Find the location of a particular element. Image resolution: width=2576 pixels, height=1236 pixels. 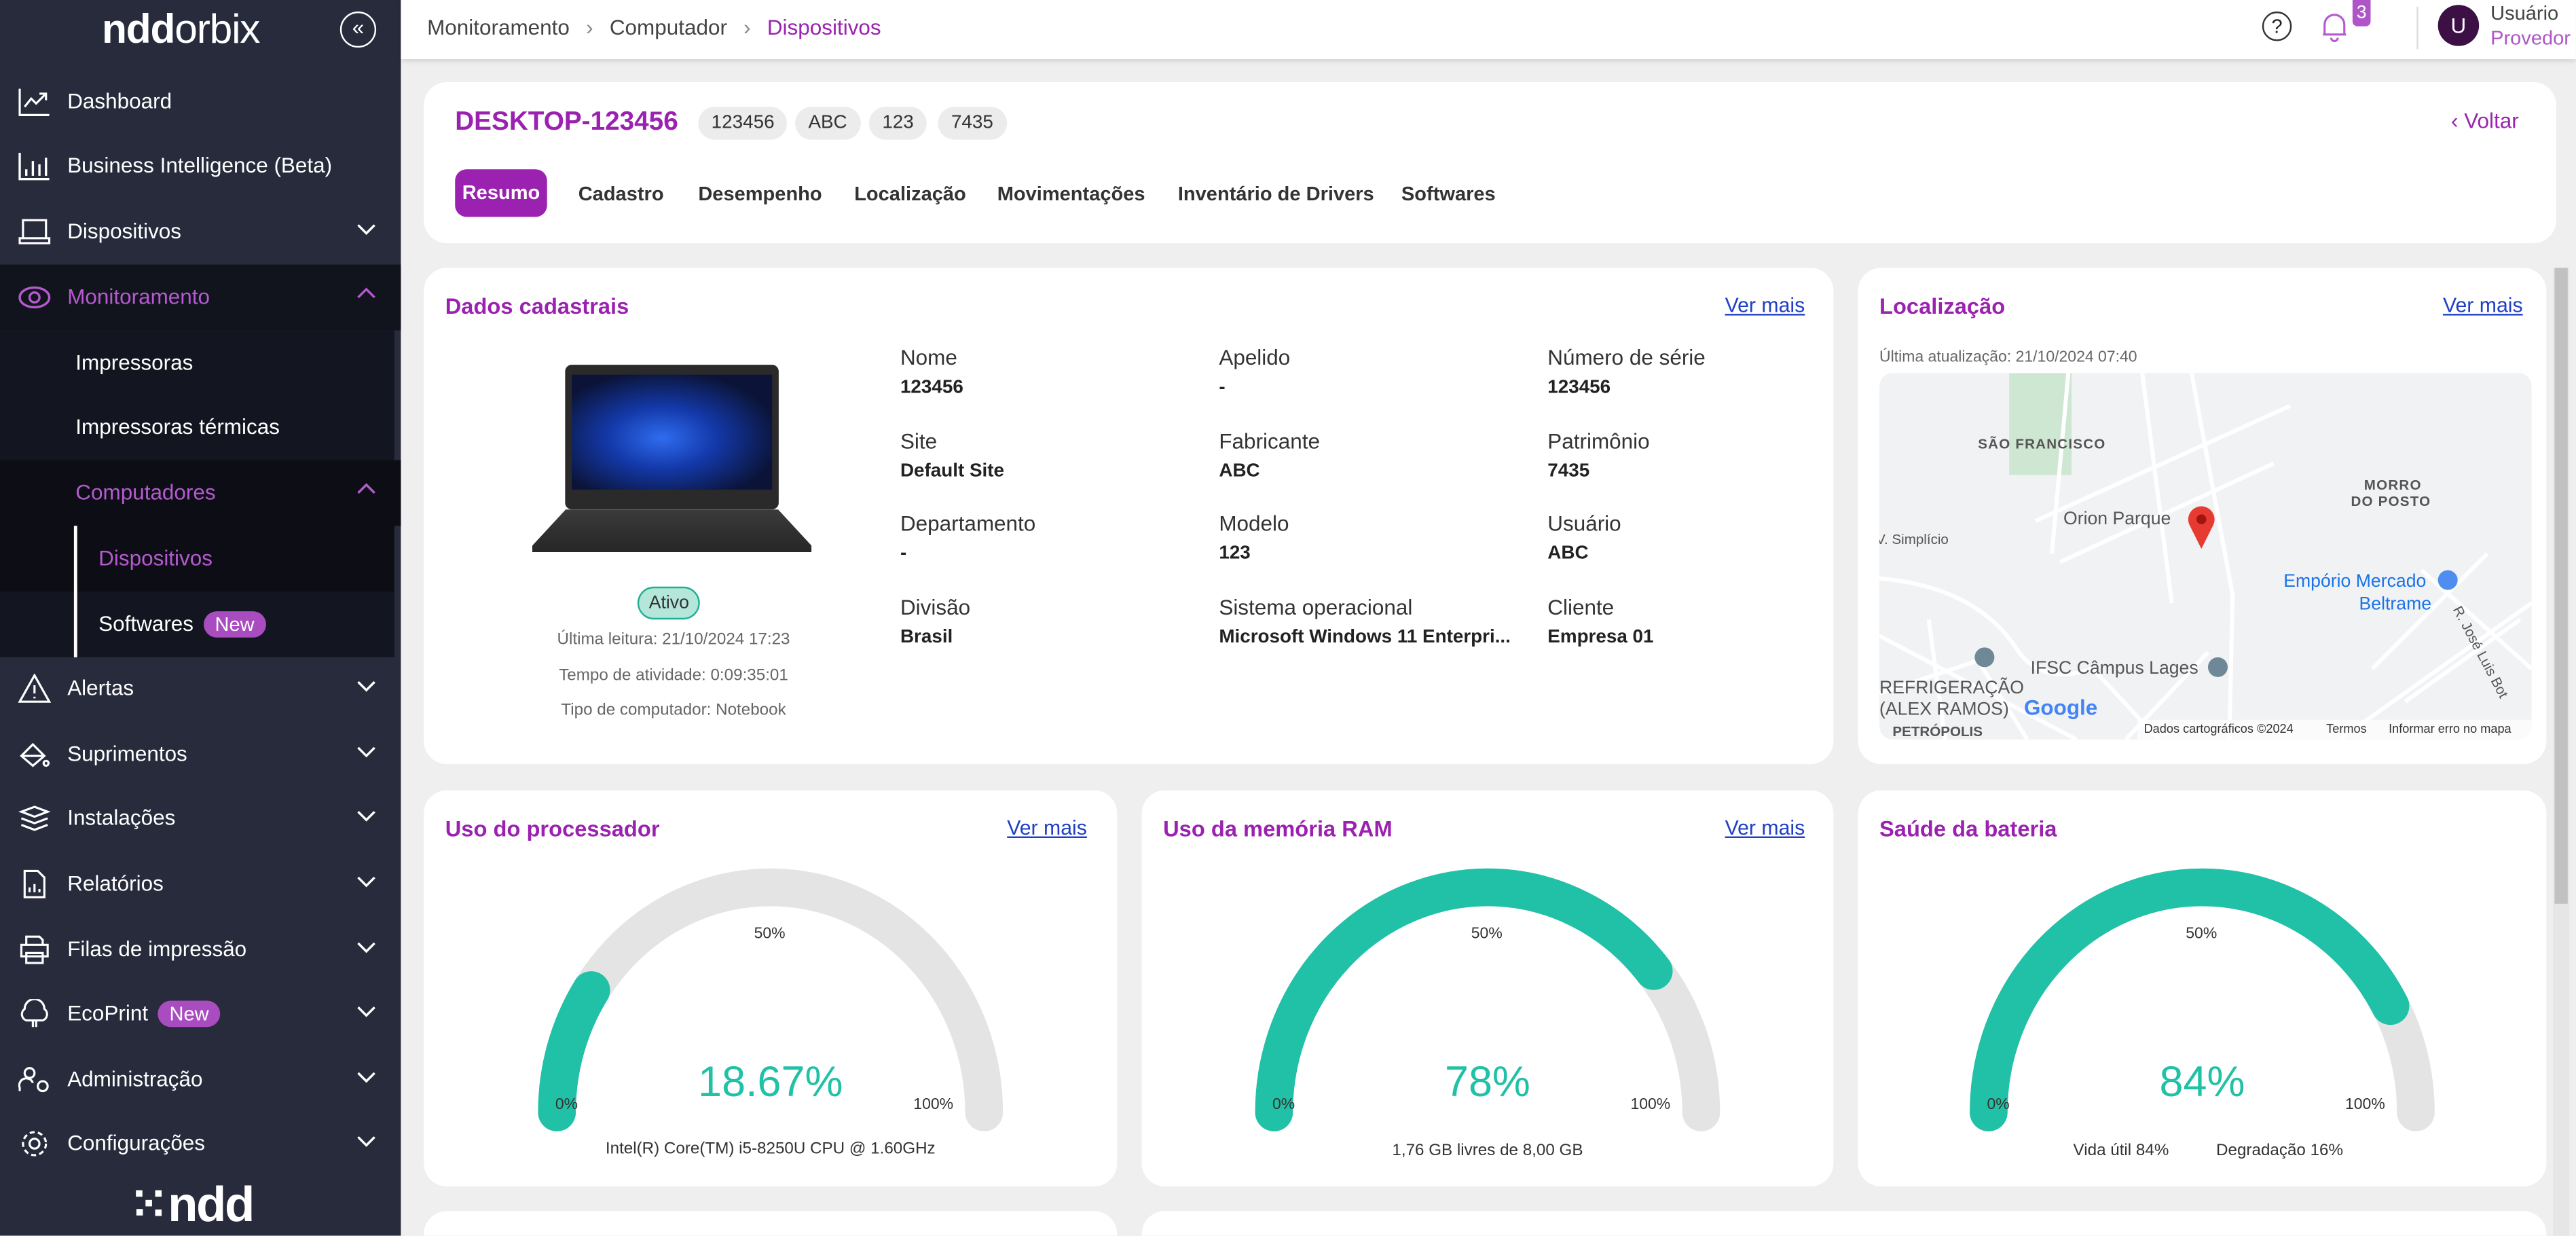

card-title: Localização is located at coordinates (1942, 306).